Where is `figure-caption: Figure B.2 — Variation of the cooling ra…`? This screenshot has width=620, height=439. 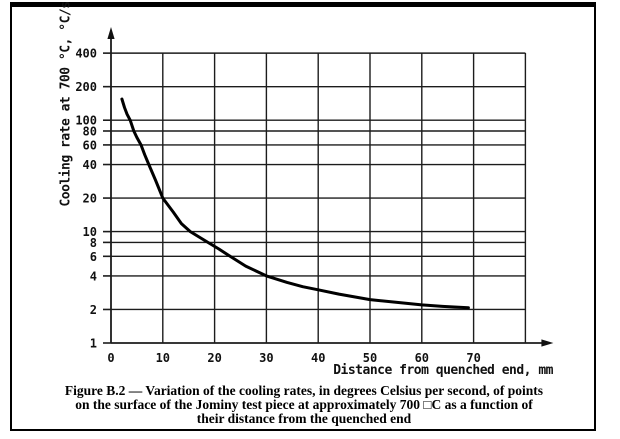 figure-caption: Figure B.2 — Variation of the cooling ra… is located at coordinates (304, 405).